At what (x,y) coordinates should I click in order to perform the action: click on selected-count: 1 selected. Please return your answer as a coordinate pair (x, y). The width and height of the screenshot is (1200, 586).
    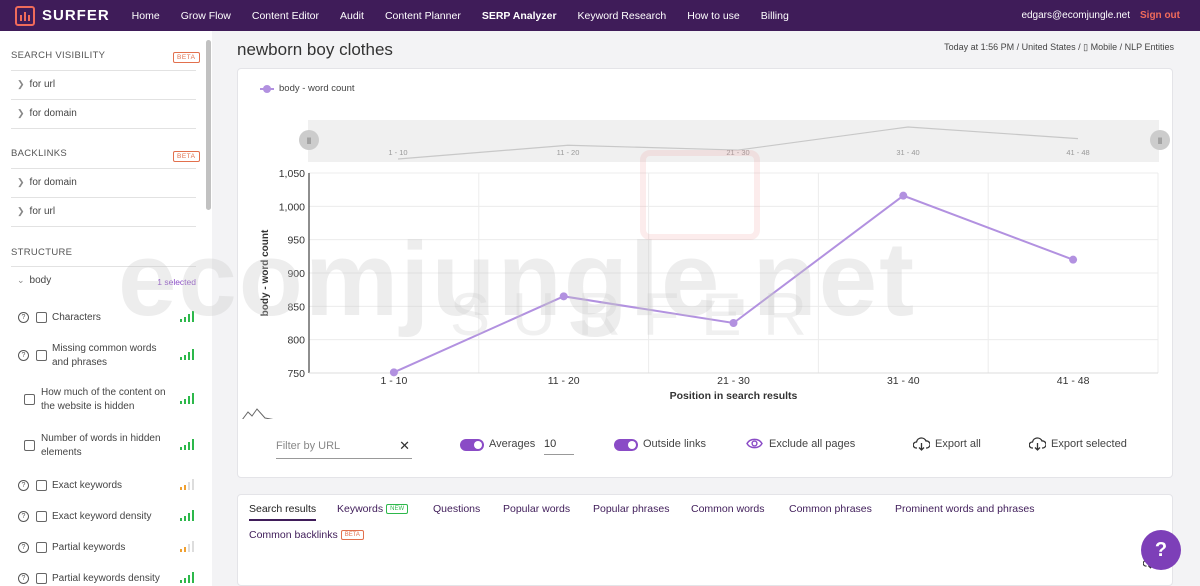
    Looking at the image, I should click on (176, 282).